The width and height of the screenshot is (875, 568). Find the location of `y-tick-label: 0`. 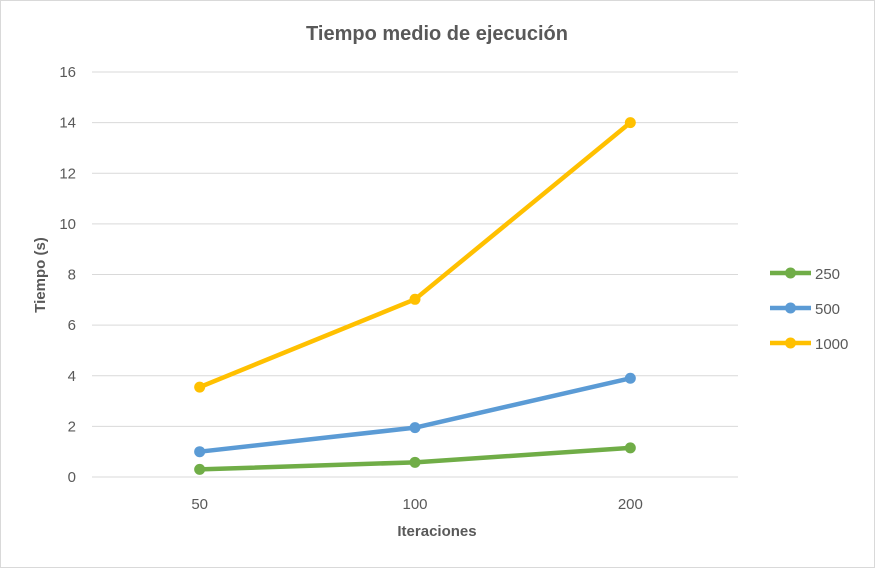

y-tick-label: 0 is located at coordinates (72, 477).